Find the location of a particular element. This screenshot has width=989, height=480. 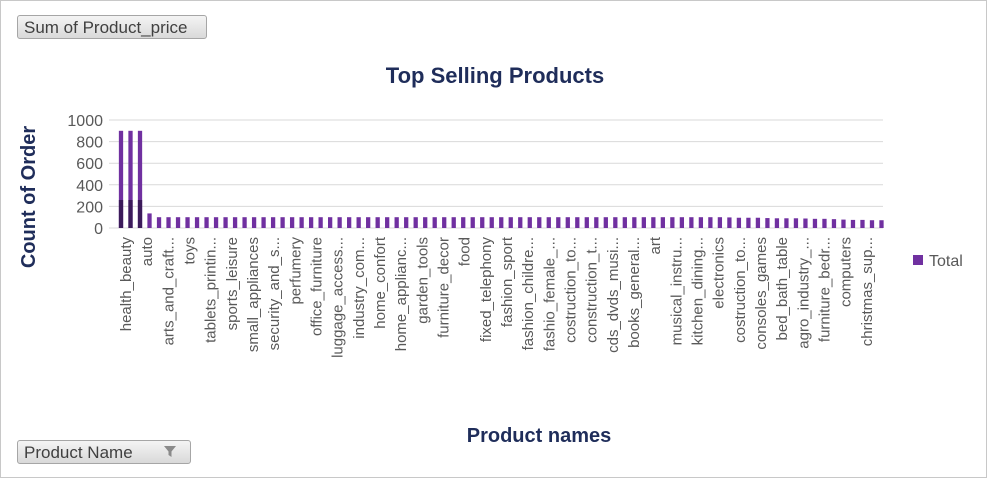

y-axis-label: Count of Order is located at coordinates (29, 197).